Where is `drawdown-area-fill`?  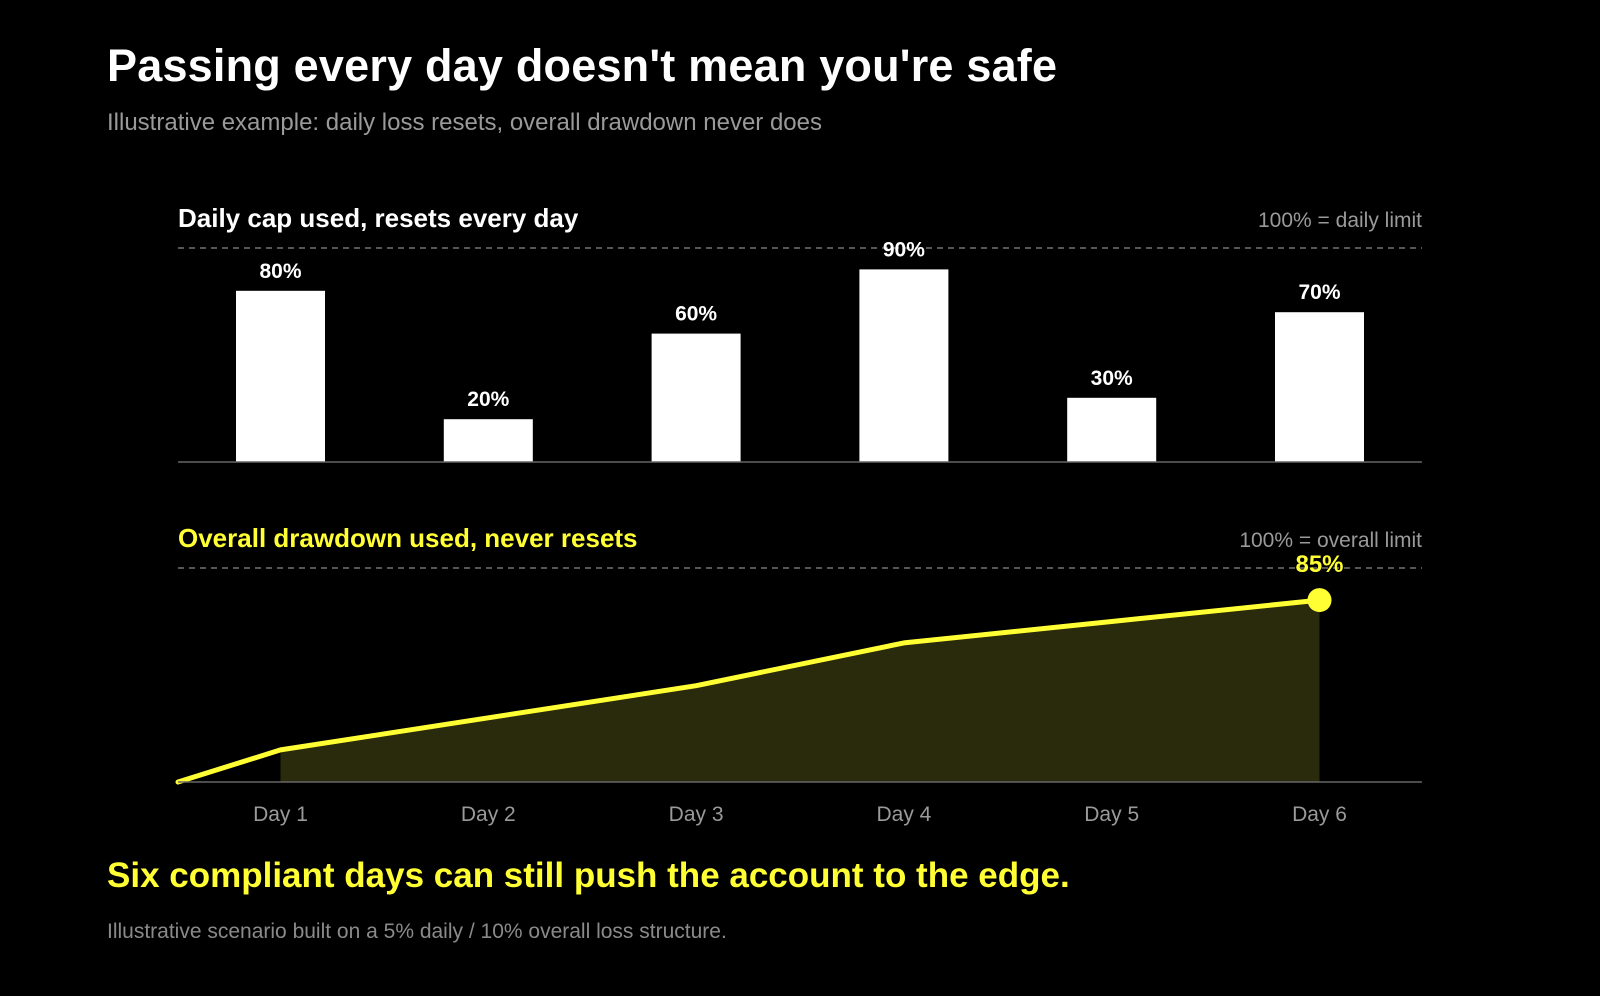 drawdown-area-fill is located at coordinates (800, 691).